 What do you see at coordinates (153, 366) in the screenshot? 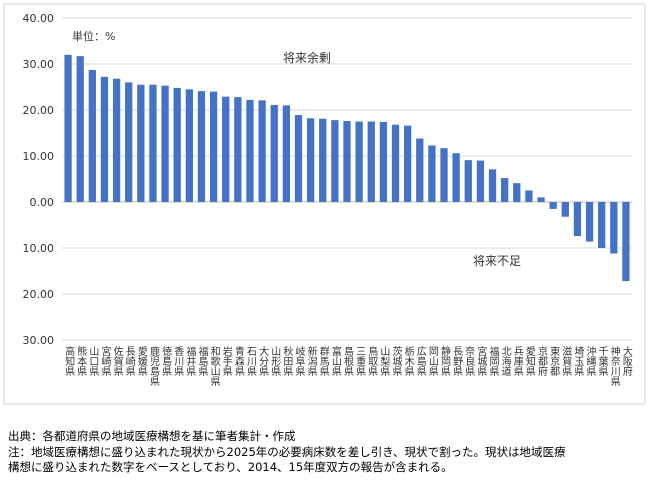
I see `x-tick-label: 鹿児島県` at bounding box center [153, 366].